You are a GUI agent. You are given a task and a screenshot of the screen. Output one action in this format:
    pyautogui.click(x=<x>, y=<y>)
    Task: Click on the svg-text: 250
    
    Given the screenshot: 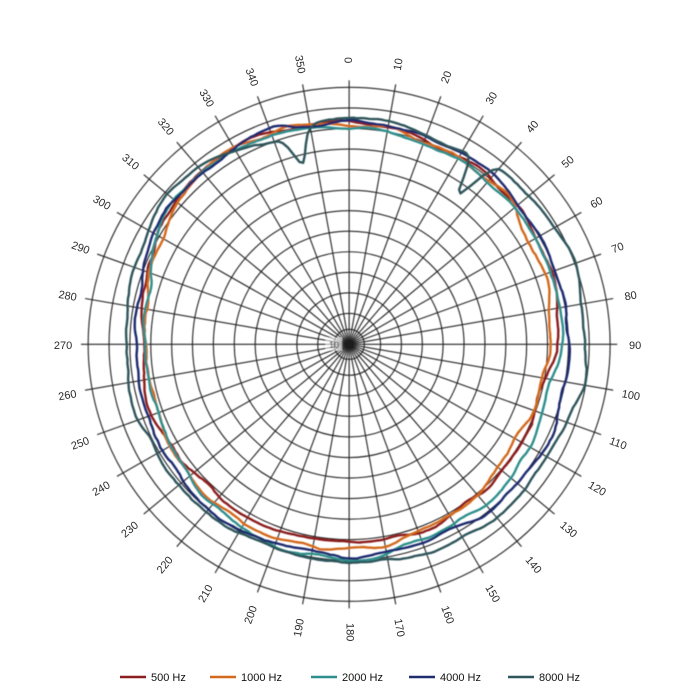 What is the action you would take?
    pyautogui.click(x=80, y=444)
    